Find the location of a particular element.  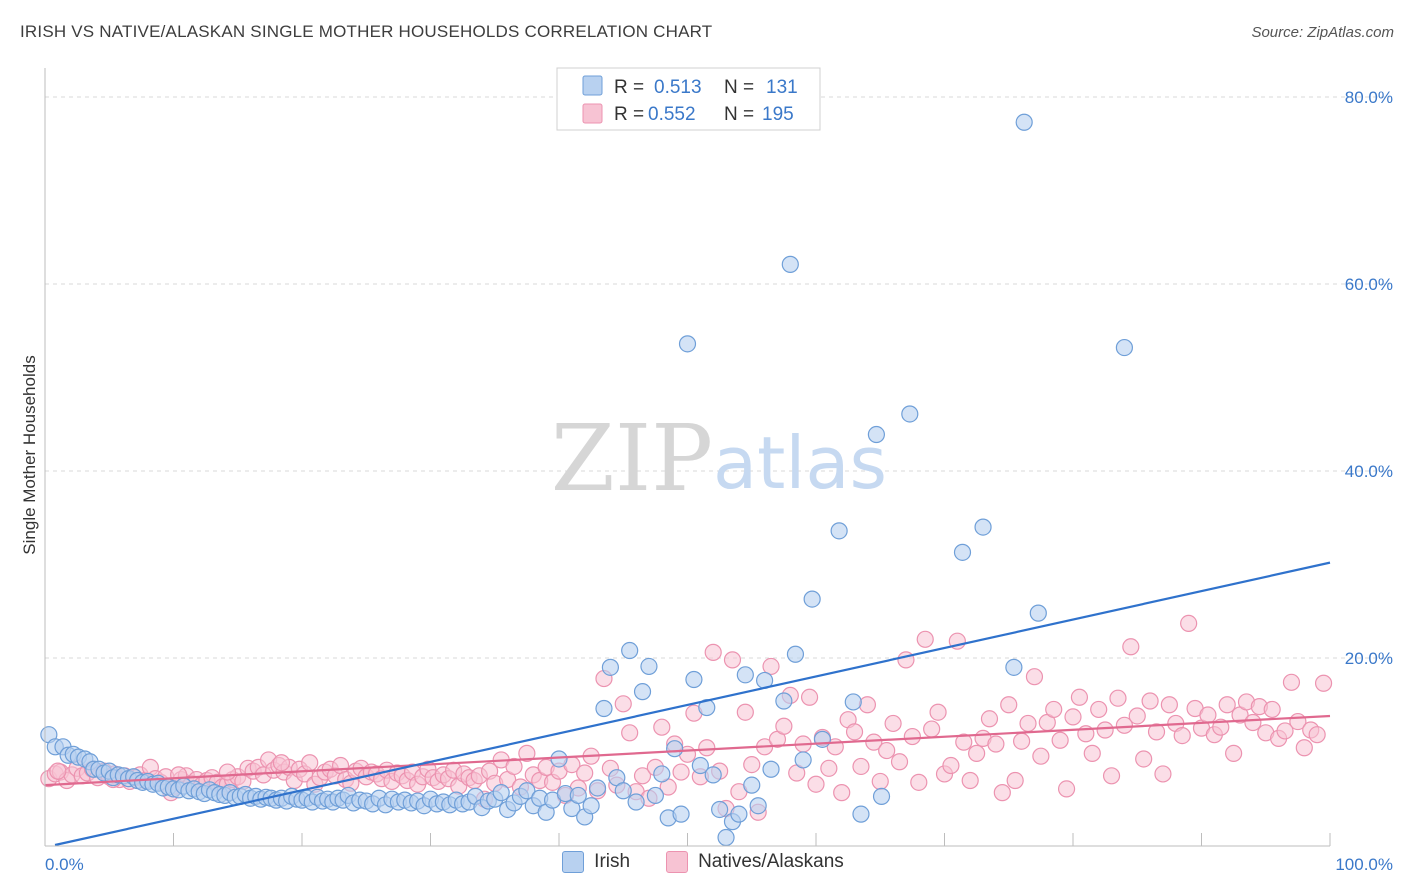

bottom-legend-irish-label: Irish is located at coordinates (612, 861).